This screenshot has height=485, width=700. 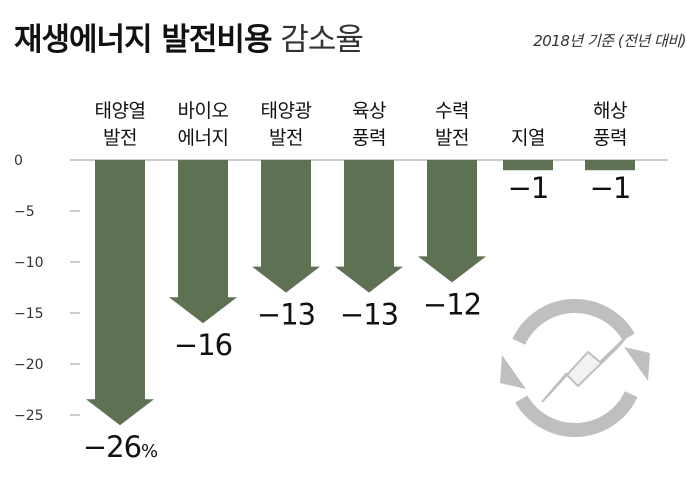 I want to click on value-label: −26%, so click(x=120, y=447).